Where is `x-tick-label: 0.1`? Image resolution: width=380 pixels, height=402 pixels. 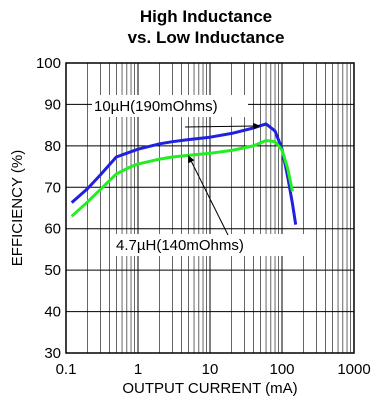
x-tick-label: 0.1 is located at coordinates (66, 369).